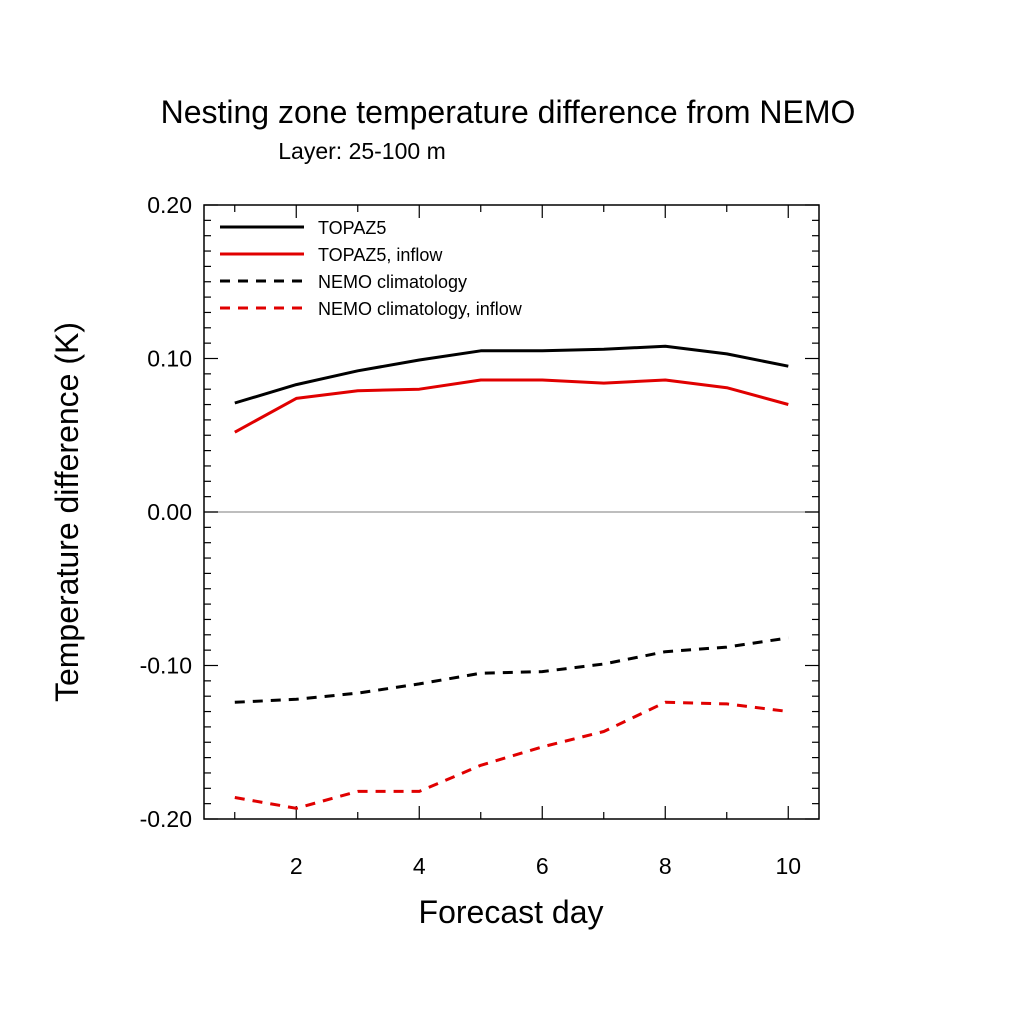 The image size is (1024, 1024). What do you see at coordinates (542, 866) in the screenshot?
I see `x-tick-label: 6` at bounding box center [542, 866].